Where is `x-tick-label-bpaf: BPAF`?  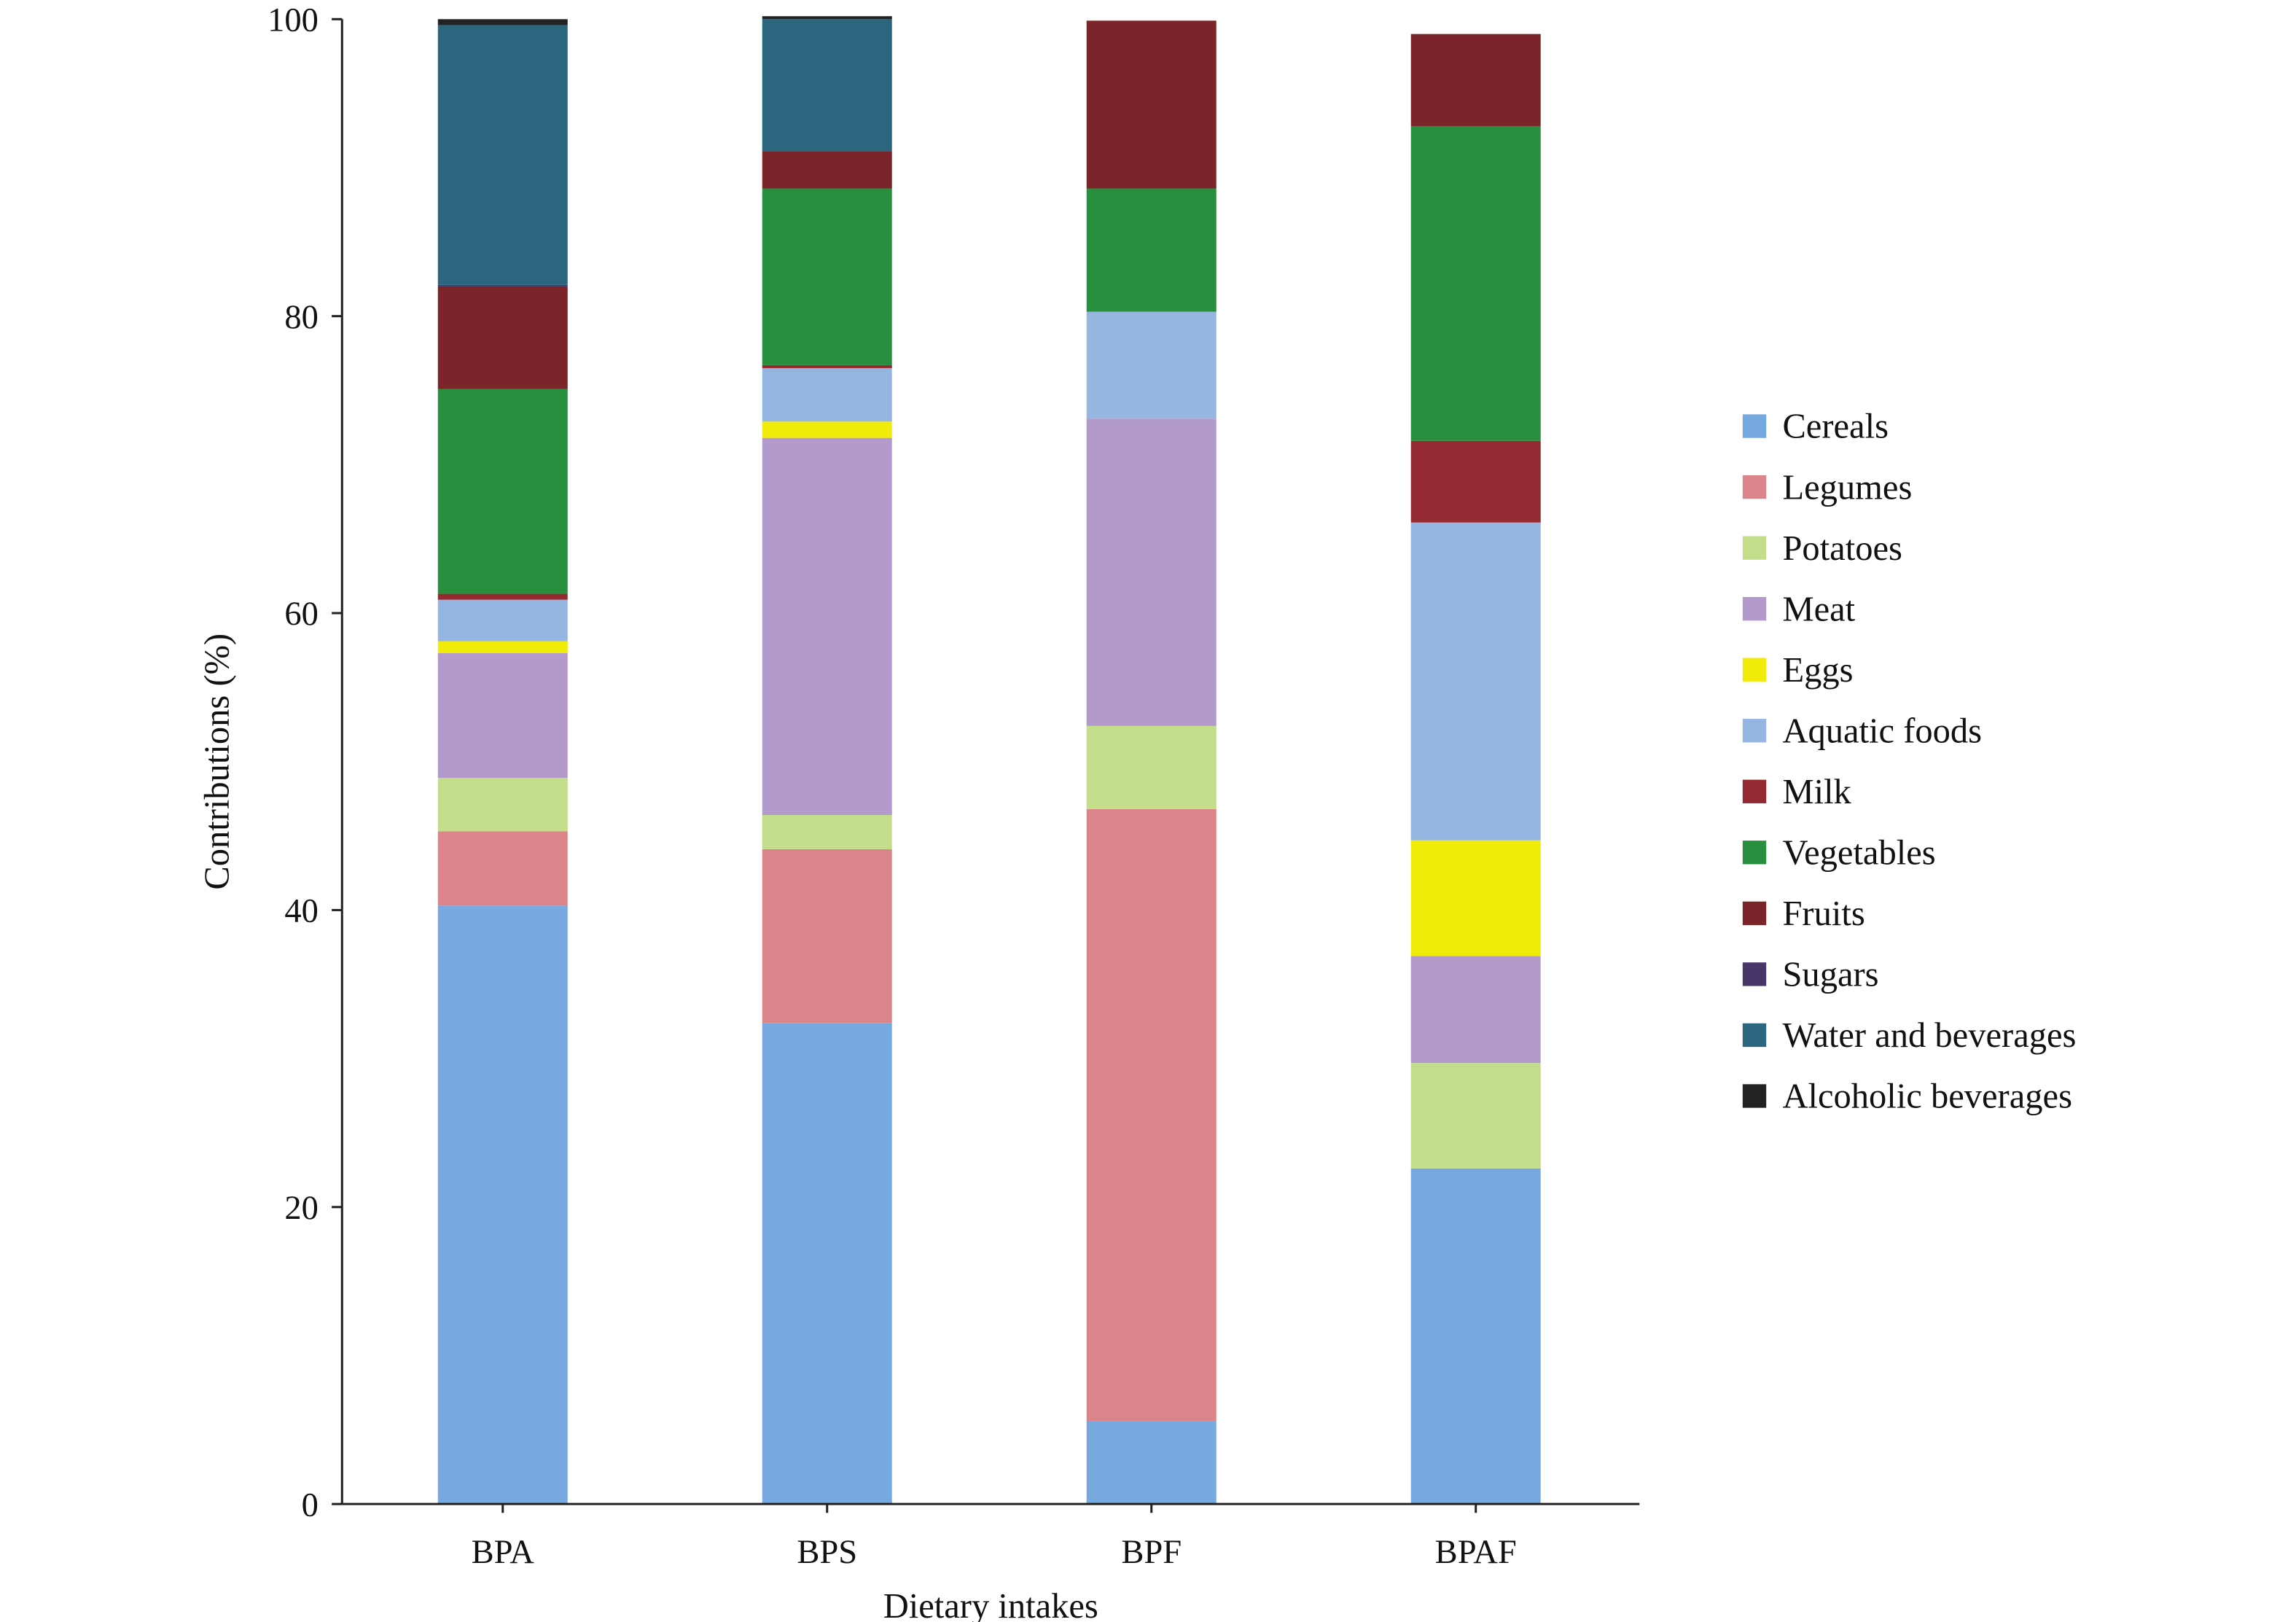 x-tick-label-bpaf: BPAF is located at coordinates (1476, 1552).